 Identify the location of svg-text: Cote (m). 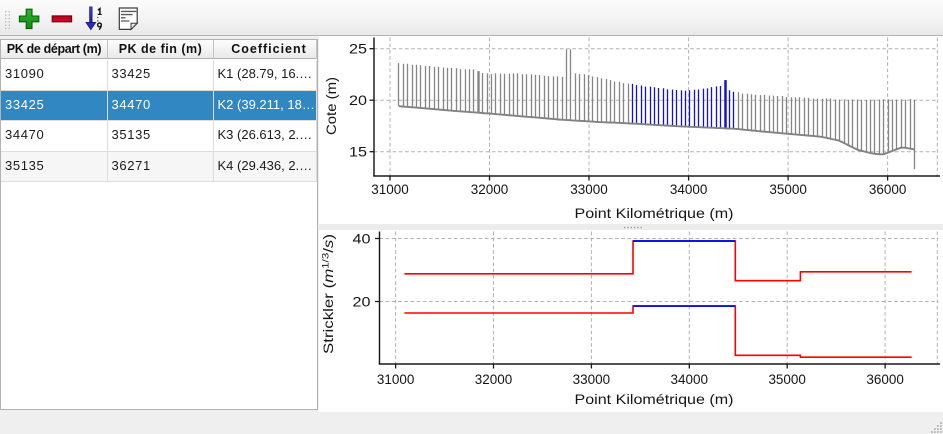
(331, 106).